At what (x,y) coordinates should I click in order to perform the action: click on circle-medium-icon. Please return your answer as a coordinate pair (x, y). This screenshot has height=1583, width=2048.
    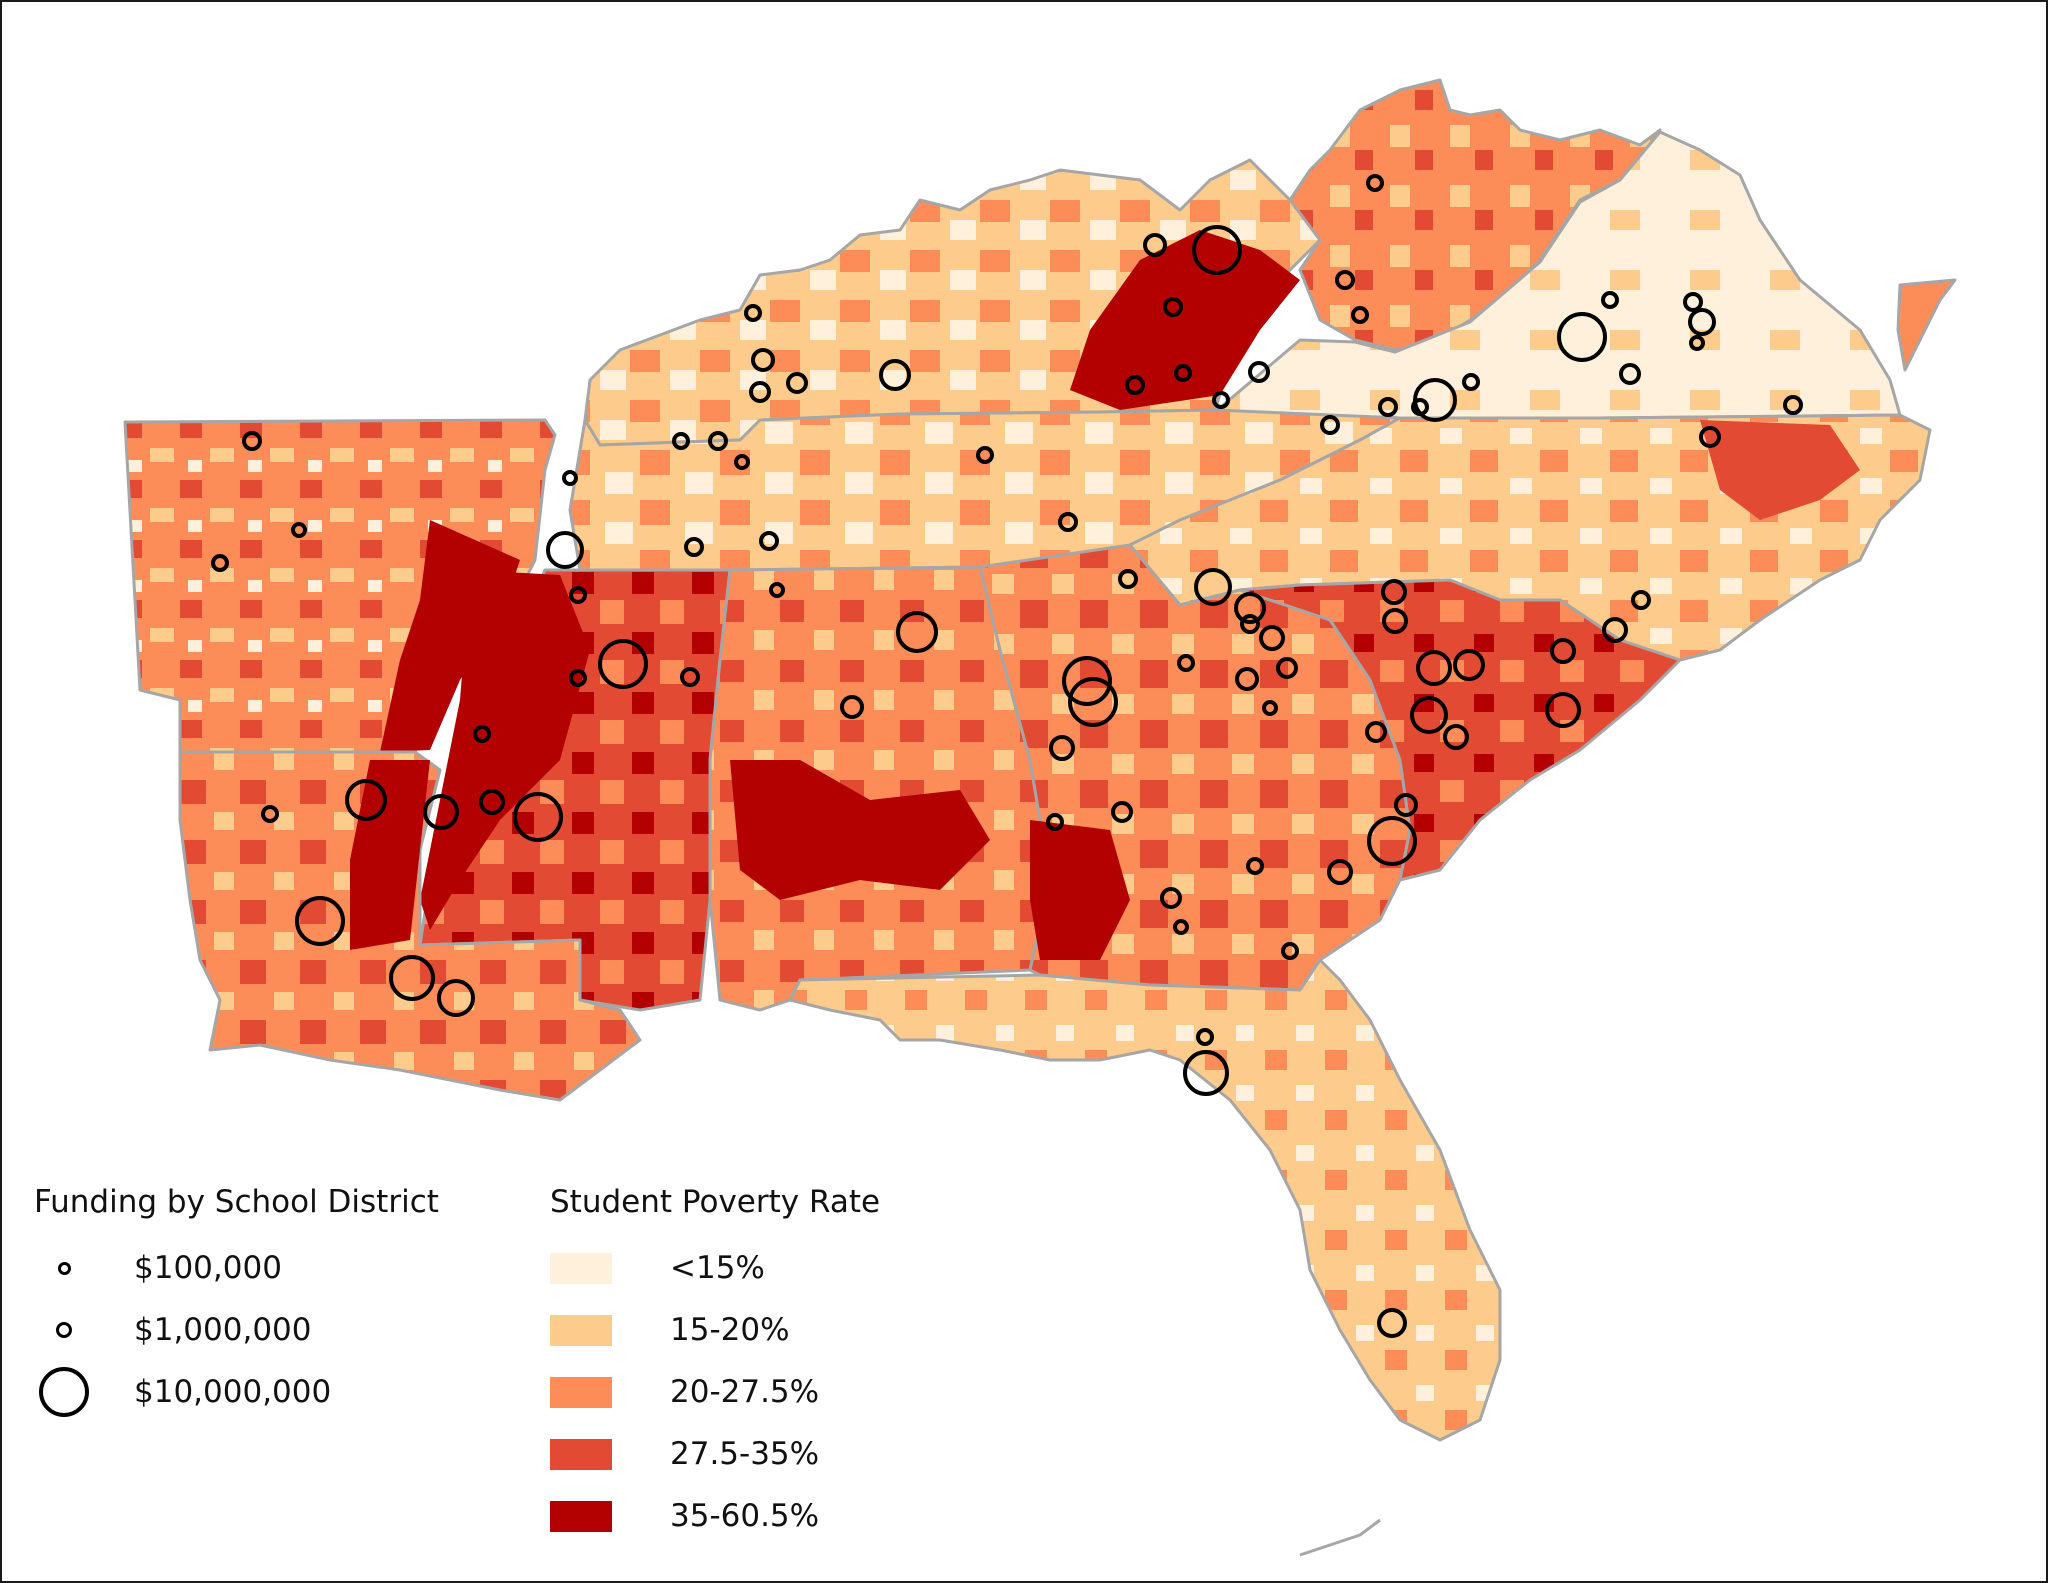
    Looking at the image, I should click on (64, 1330).